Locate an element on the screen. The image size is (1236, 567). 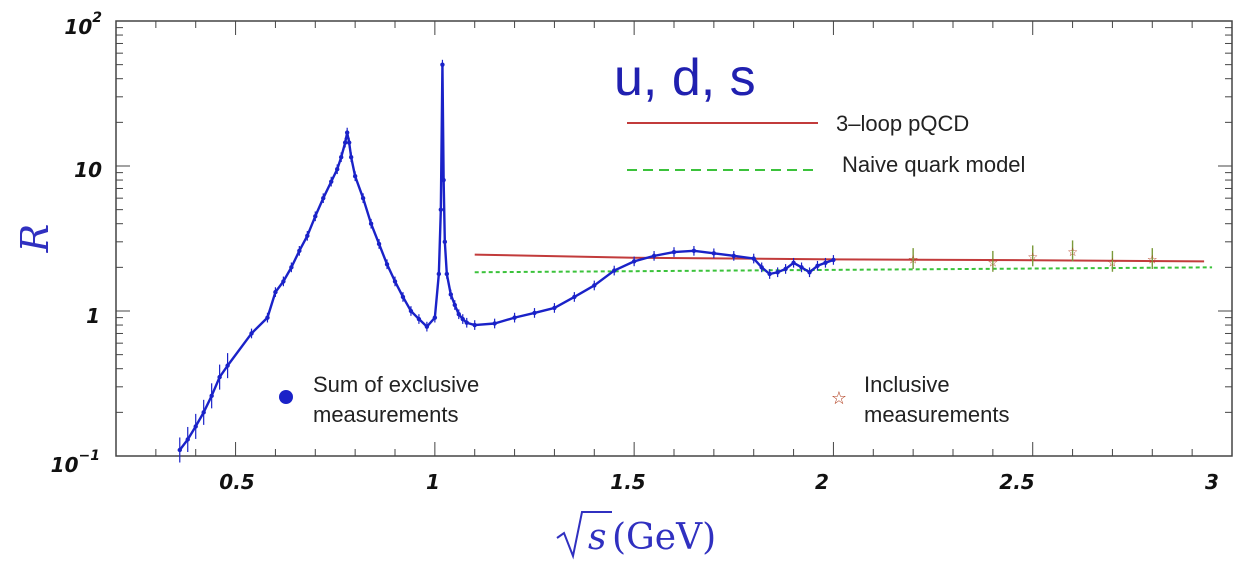
y-tick-label-1: 1 is located at coordinates (93, 316).